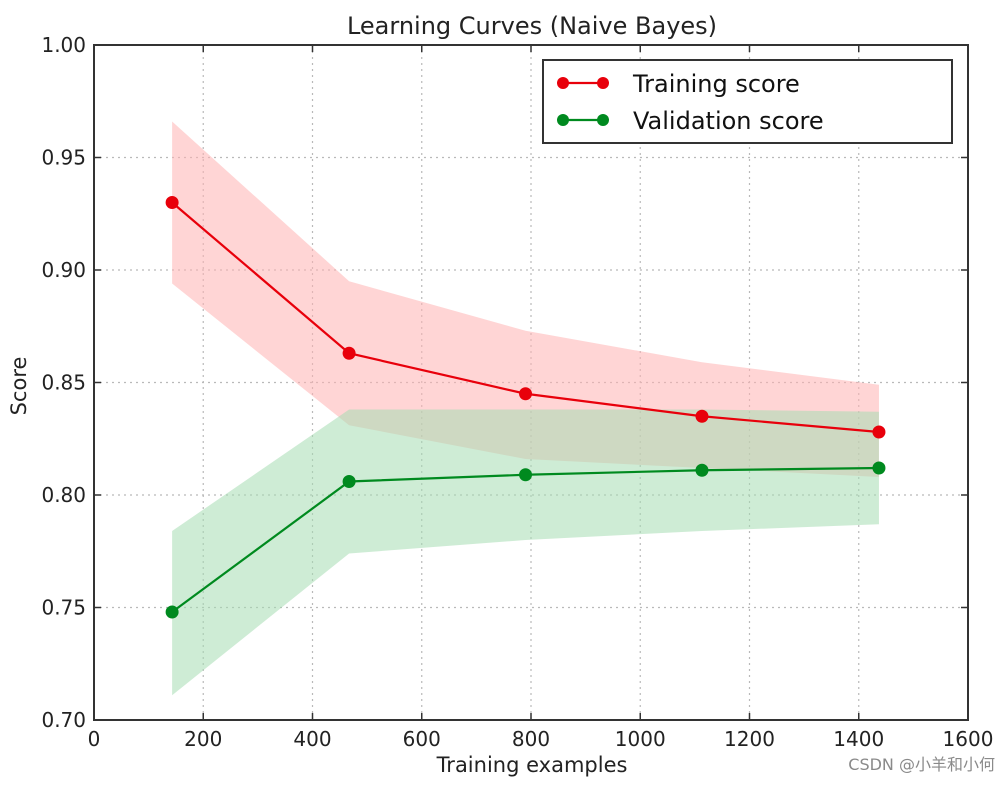 The width and height of the screenshot is (1007, 787). What do you see at coordinates (19, 386) in the screenshot?
I see `y-axis-label: Score` at bounding box center [19, 386].